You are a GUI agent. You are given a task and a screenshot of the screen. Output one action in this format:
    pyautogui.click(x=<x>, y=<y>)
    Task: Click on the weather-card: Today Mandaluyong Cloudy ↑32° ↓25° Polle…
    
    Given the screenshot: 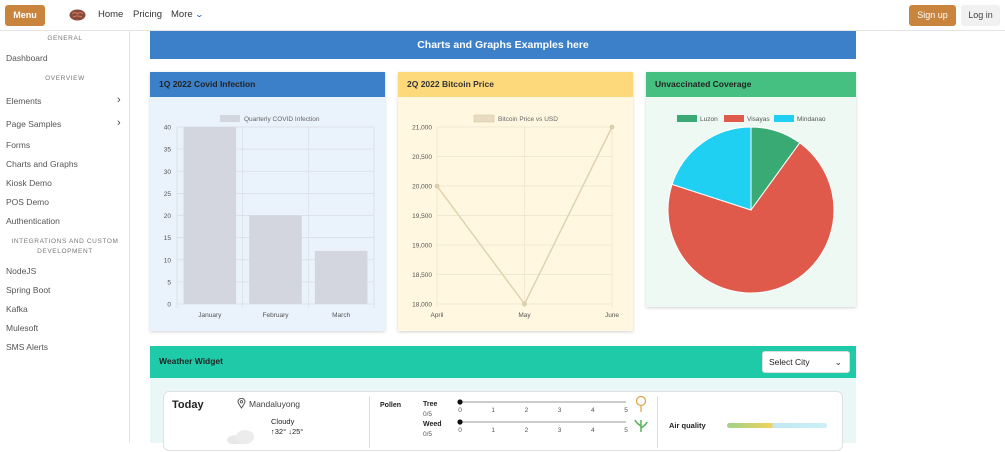 What is the action you would take?
    pyautogui.click(x=503, y=421)
    